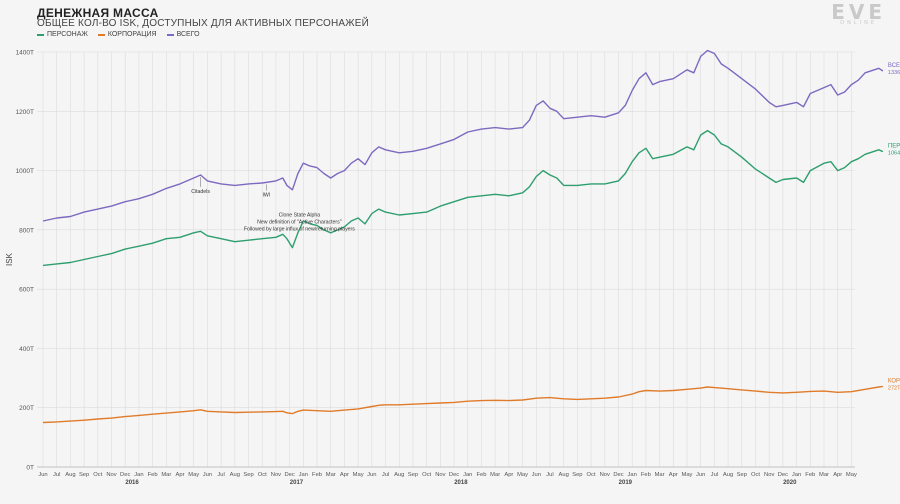  I want to click on x-year-label: 2020, so click(790, 483).